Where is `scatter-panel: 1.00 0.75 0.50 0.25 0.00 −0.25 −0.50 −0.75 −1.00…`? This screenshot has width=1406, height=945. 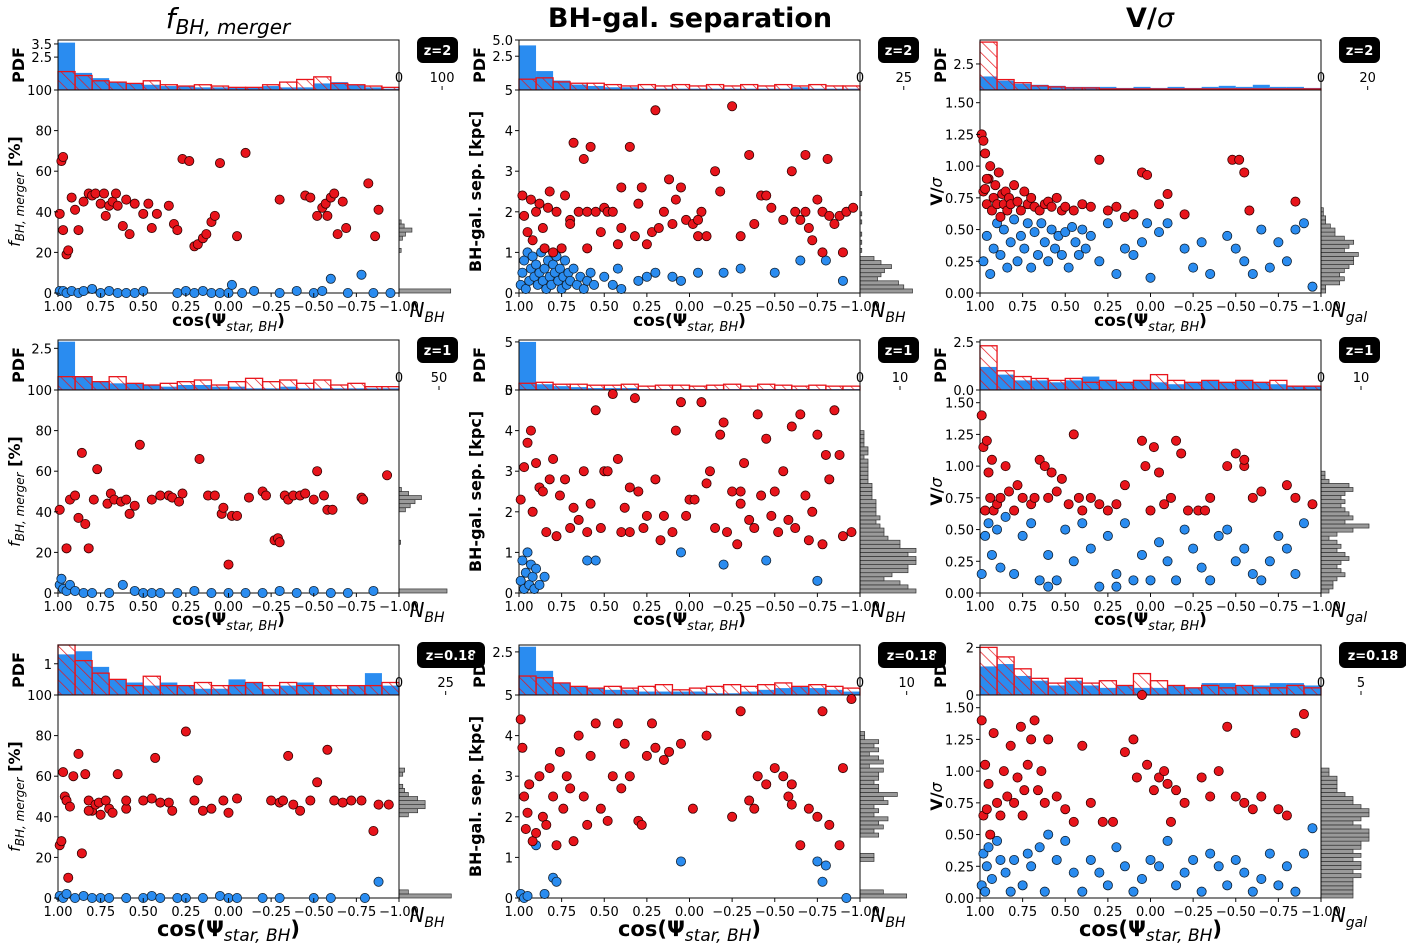 scatter-panel: 1.00 0.75 0.50 0.25 0.00 −0.25 −0.50 −0.75 −1.00… is located at coordinates (673, 209).